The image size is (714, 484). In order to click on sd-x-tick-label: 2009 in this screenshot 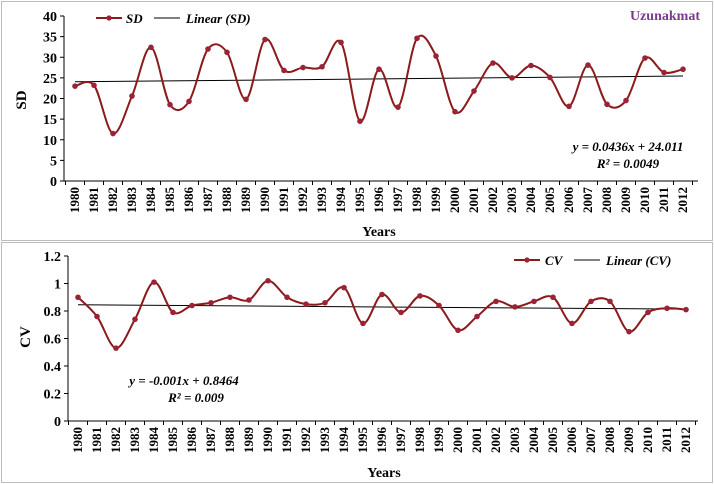, I will do `click(625, 200)`.